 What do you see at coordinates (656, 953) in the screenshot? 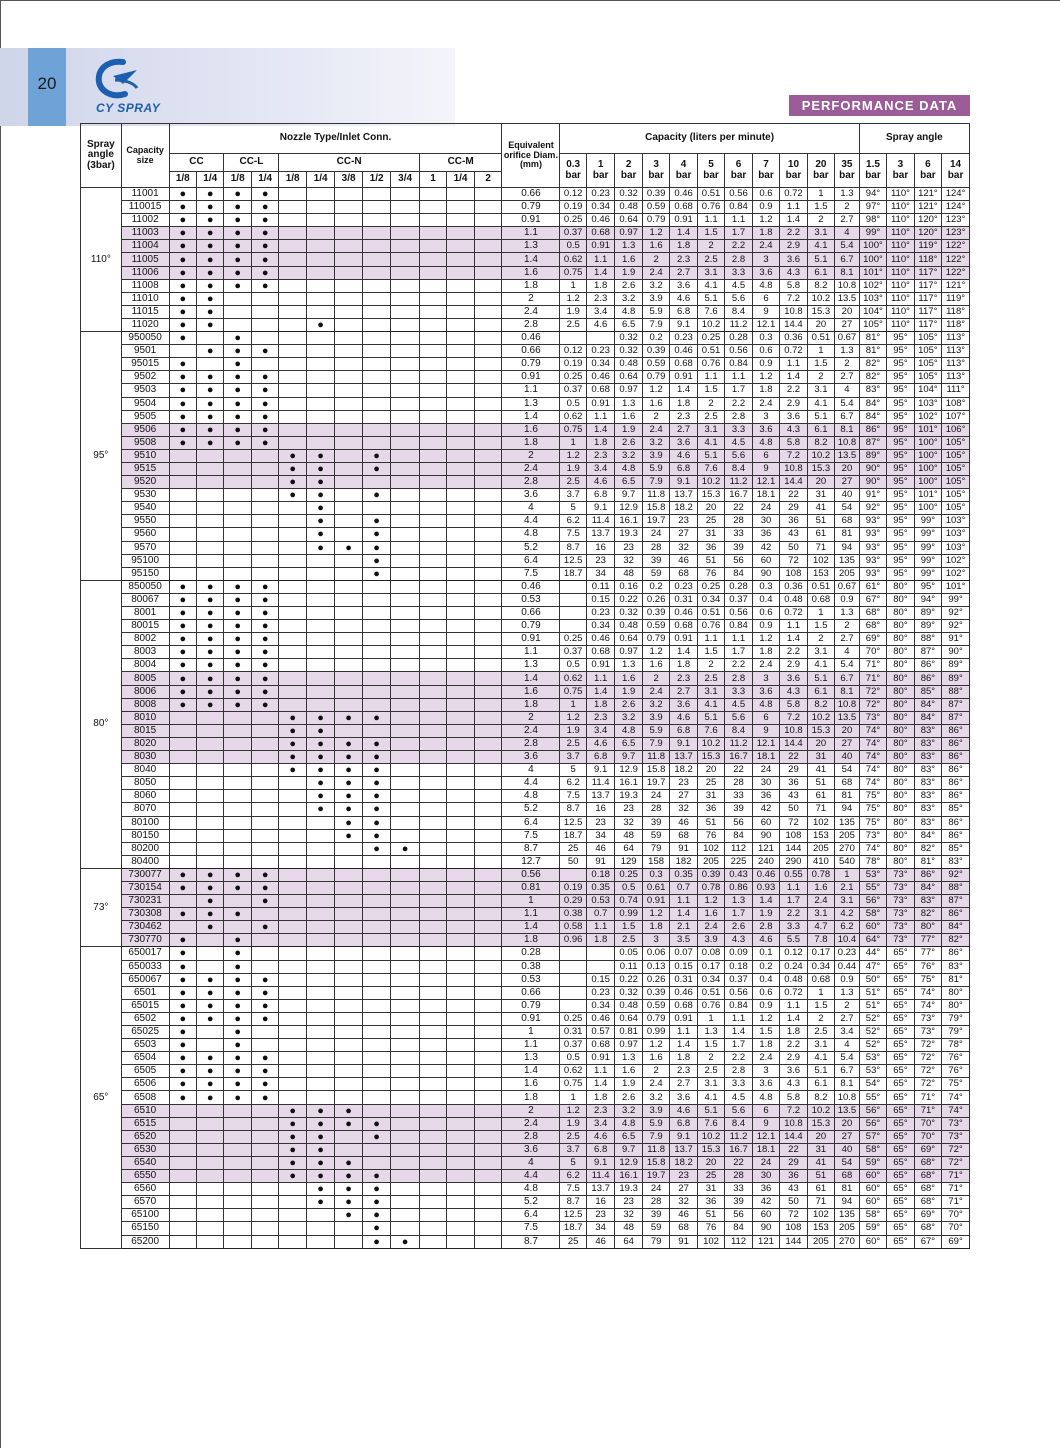
I see `capacity-cell: 0.06` at bounding box center [656, 953].